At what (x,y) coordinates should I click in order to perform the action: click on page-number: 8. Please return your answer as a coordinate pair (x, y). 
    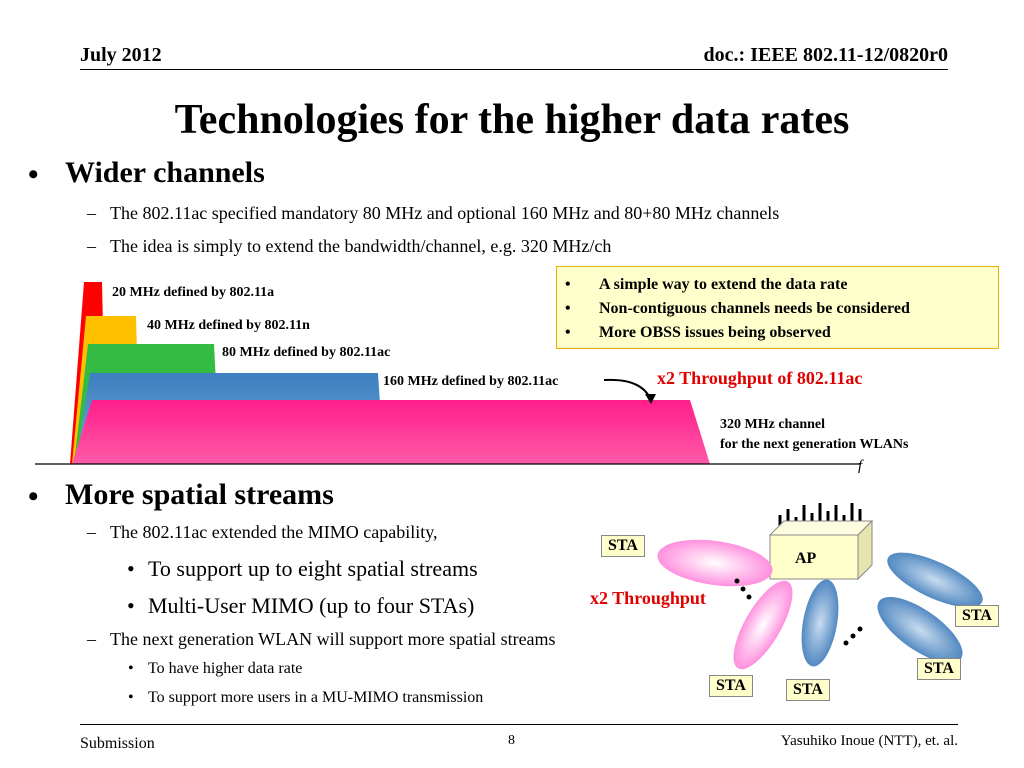
    Looking at the image, I should click on (511, 740).